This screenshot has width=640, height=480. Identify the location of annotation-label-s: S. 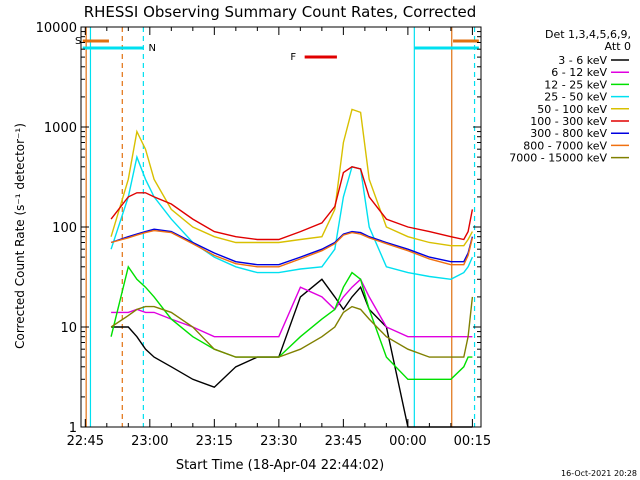
(78, 41).